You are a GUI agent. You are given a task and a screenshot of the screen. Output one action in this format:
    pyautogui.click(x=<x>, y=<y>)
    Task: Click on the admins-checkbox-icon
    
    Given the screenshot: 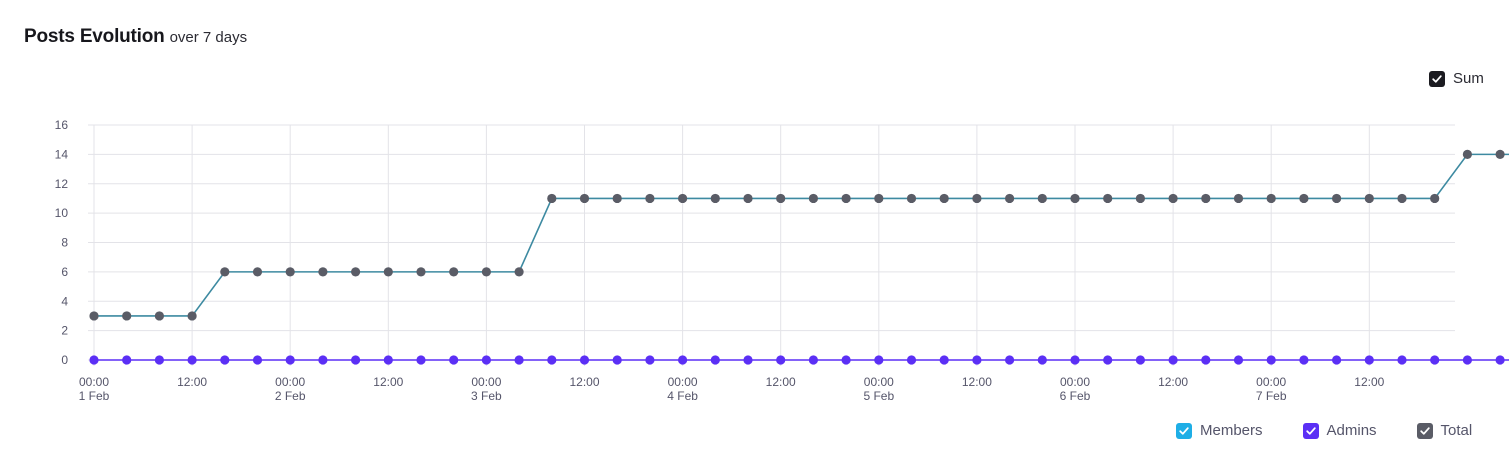 What is the action you would take?
    pyautogui.click(x=1310, y=430)
    